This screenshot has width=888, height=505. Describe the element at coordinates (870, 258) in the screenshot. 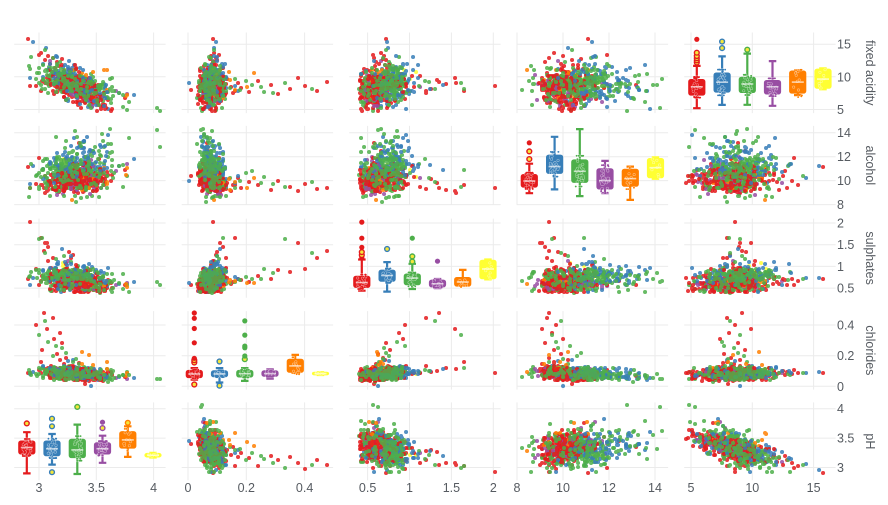

I see `svg-text: sulphates` at that location.